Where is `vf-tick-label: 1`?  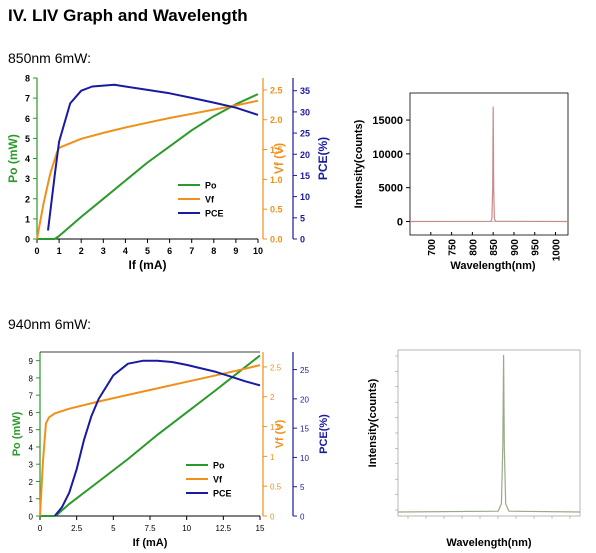 vf-tick-label: 1 is located at coordinates (272, 457).